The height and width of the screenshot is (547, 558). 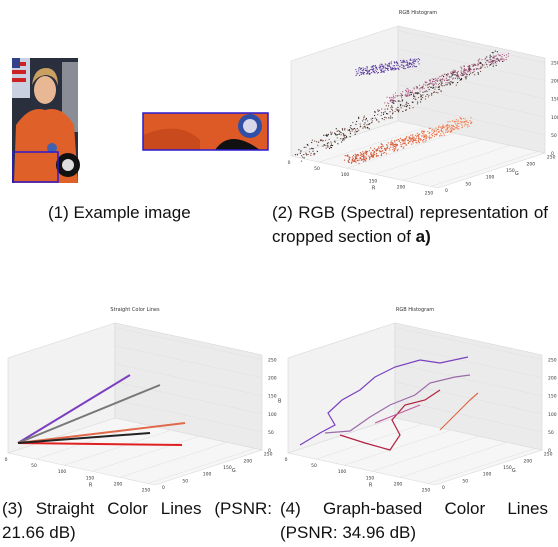 I want to click on color-line, so click(x=84, y=438).